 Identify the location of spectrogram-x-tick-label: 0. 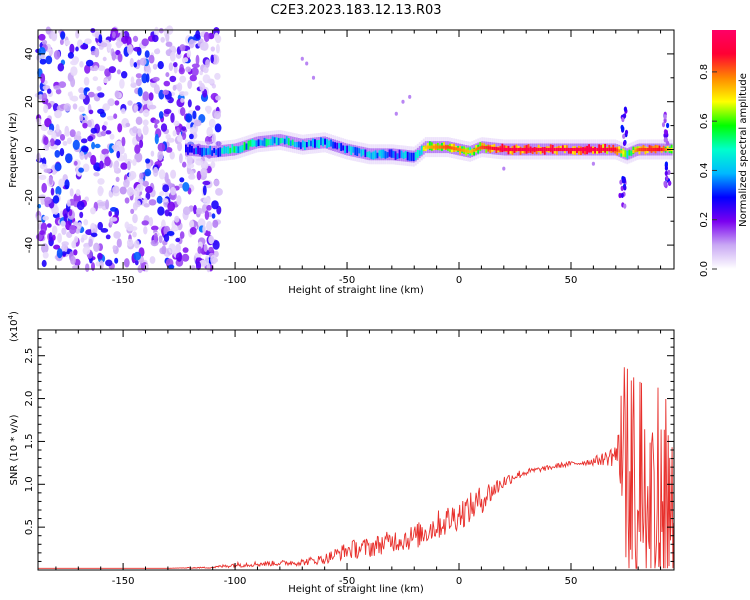
(459, 280).